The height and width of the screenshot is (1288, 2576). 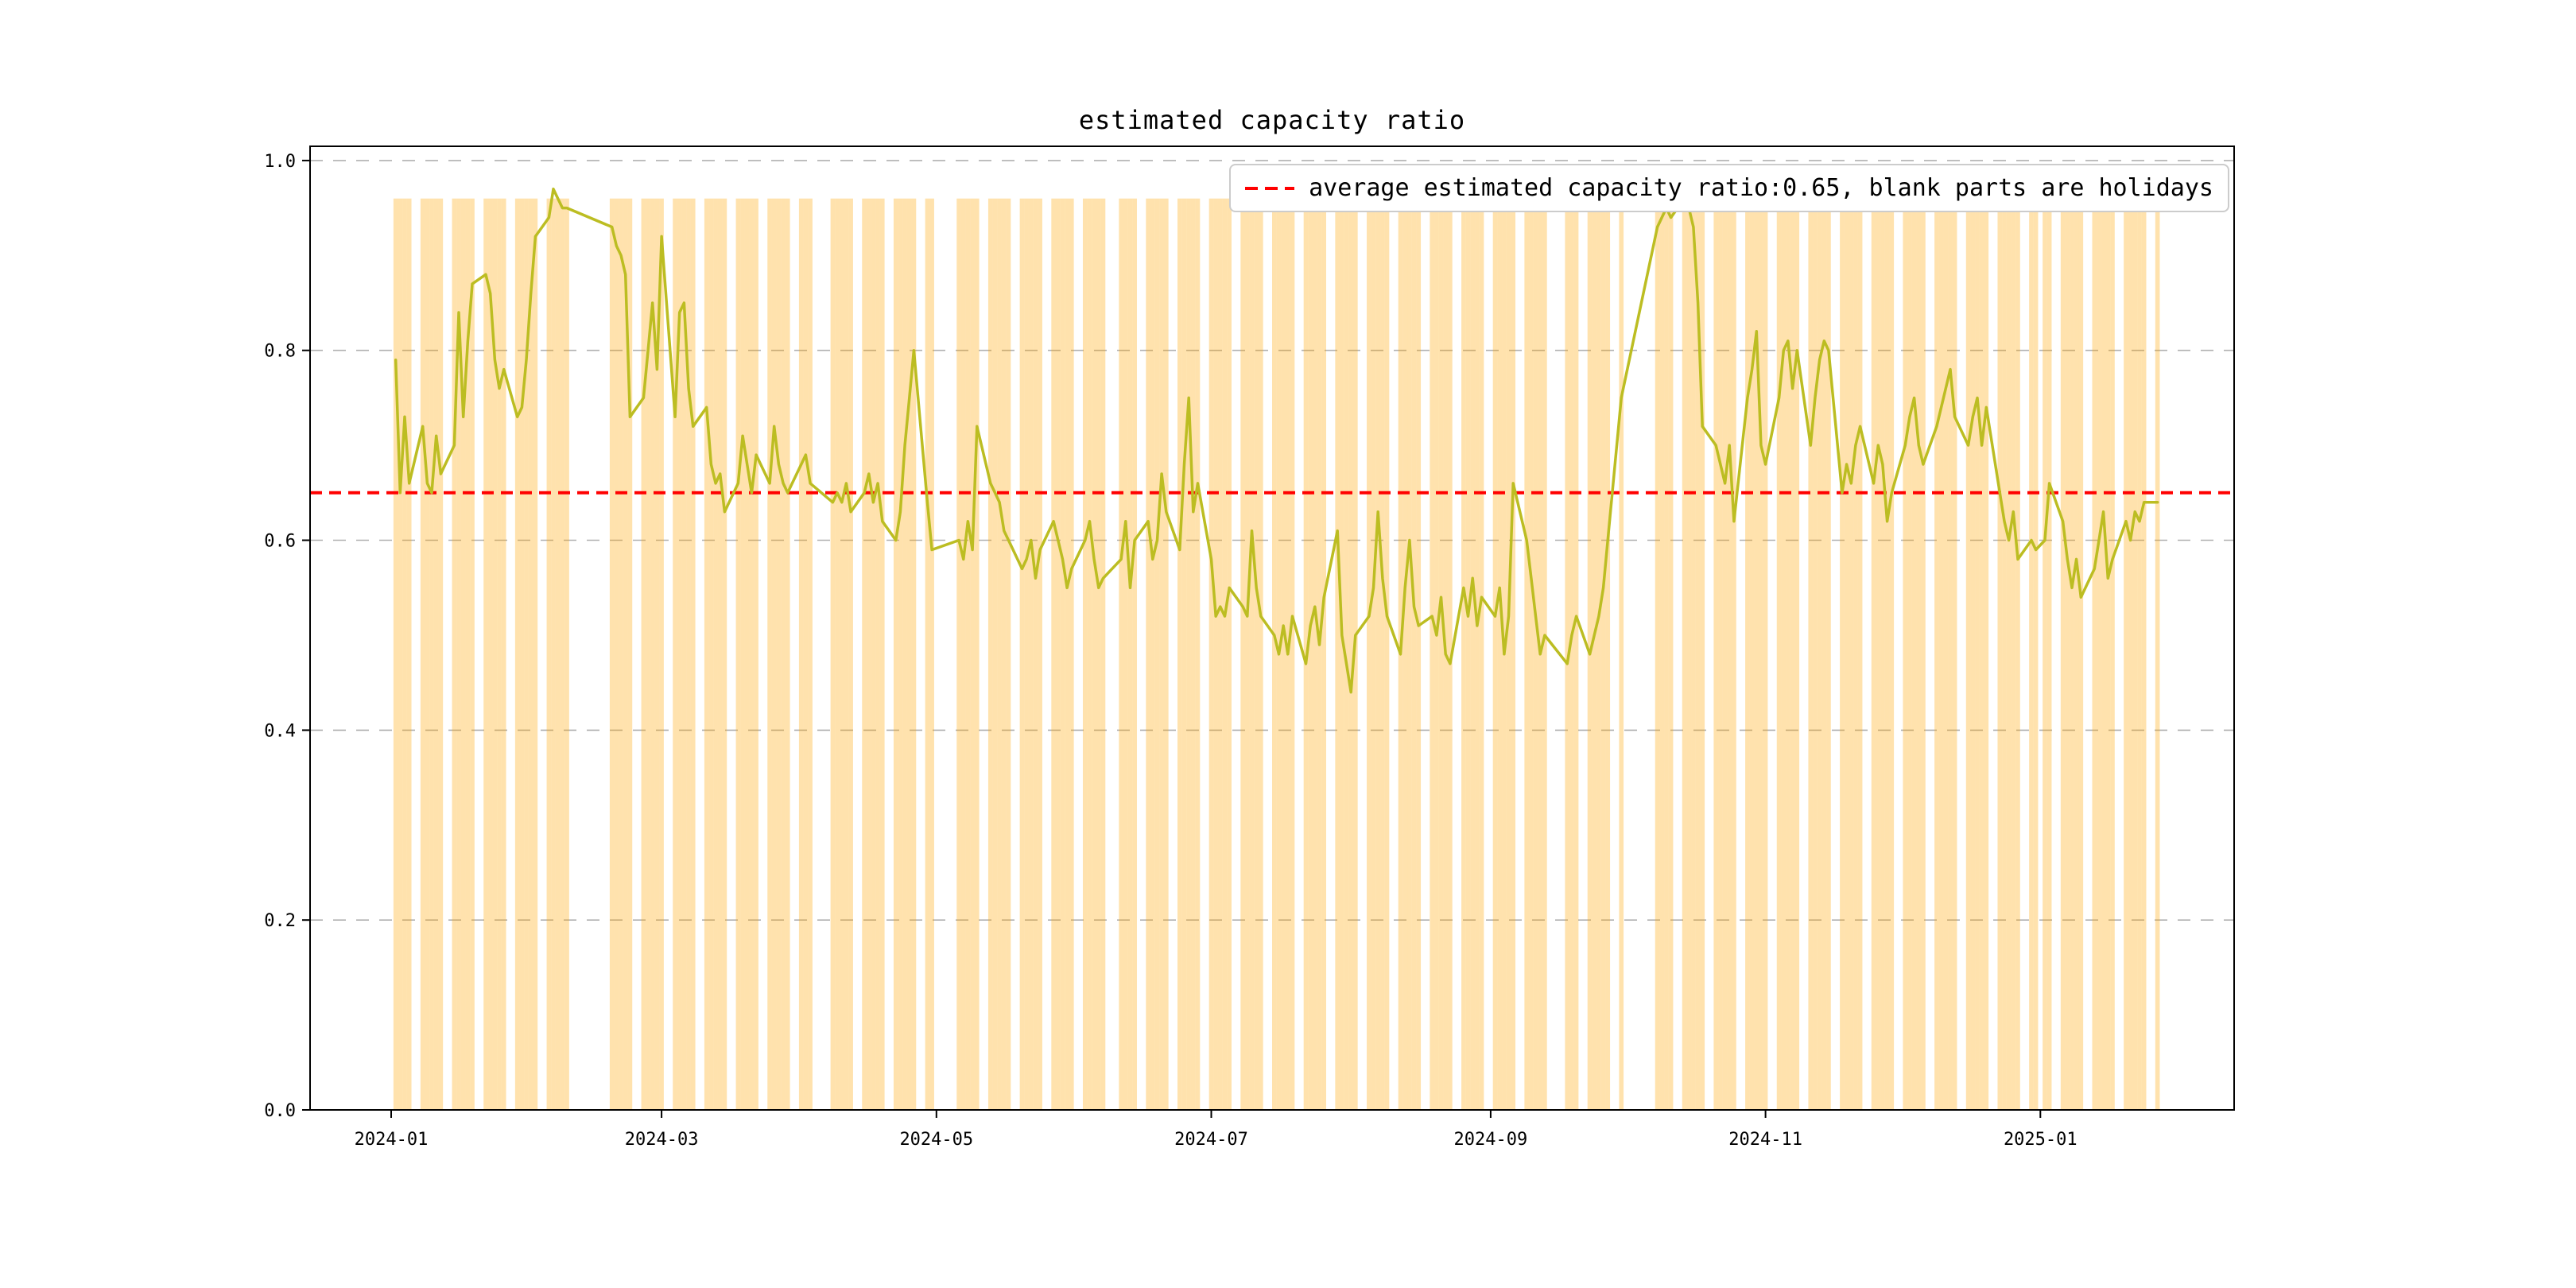 I want to click on y-tick-label: 1.0, so click(x=280, y=162).